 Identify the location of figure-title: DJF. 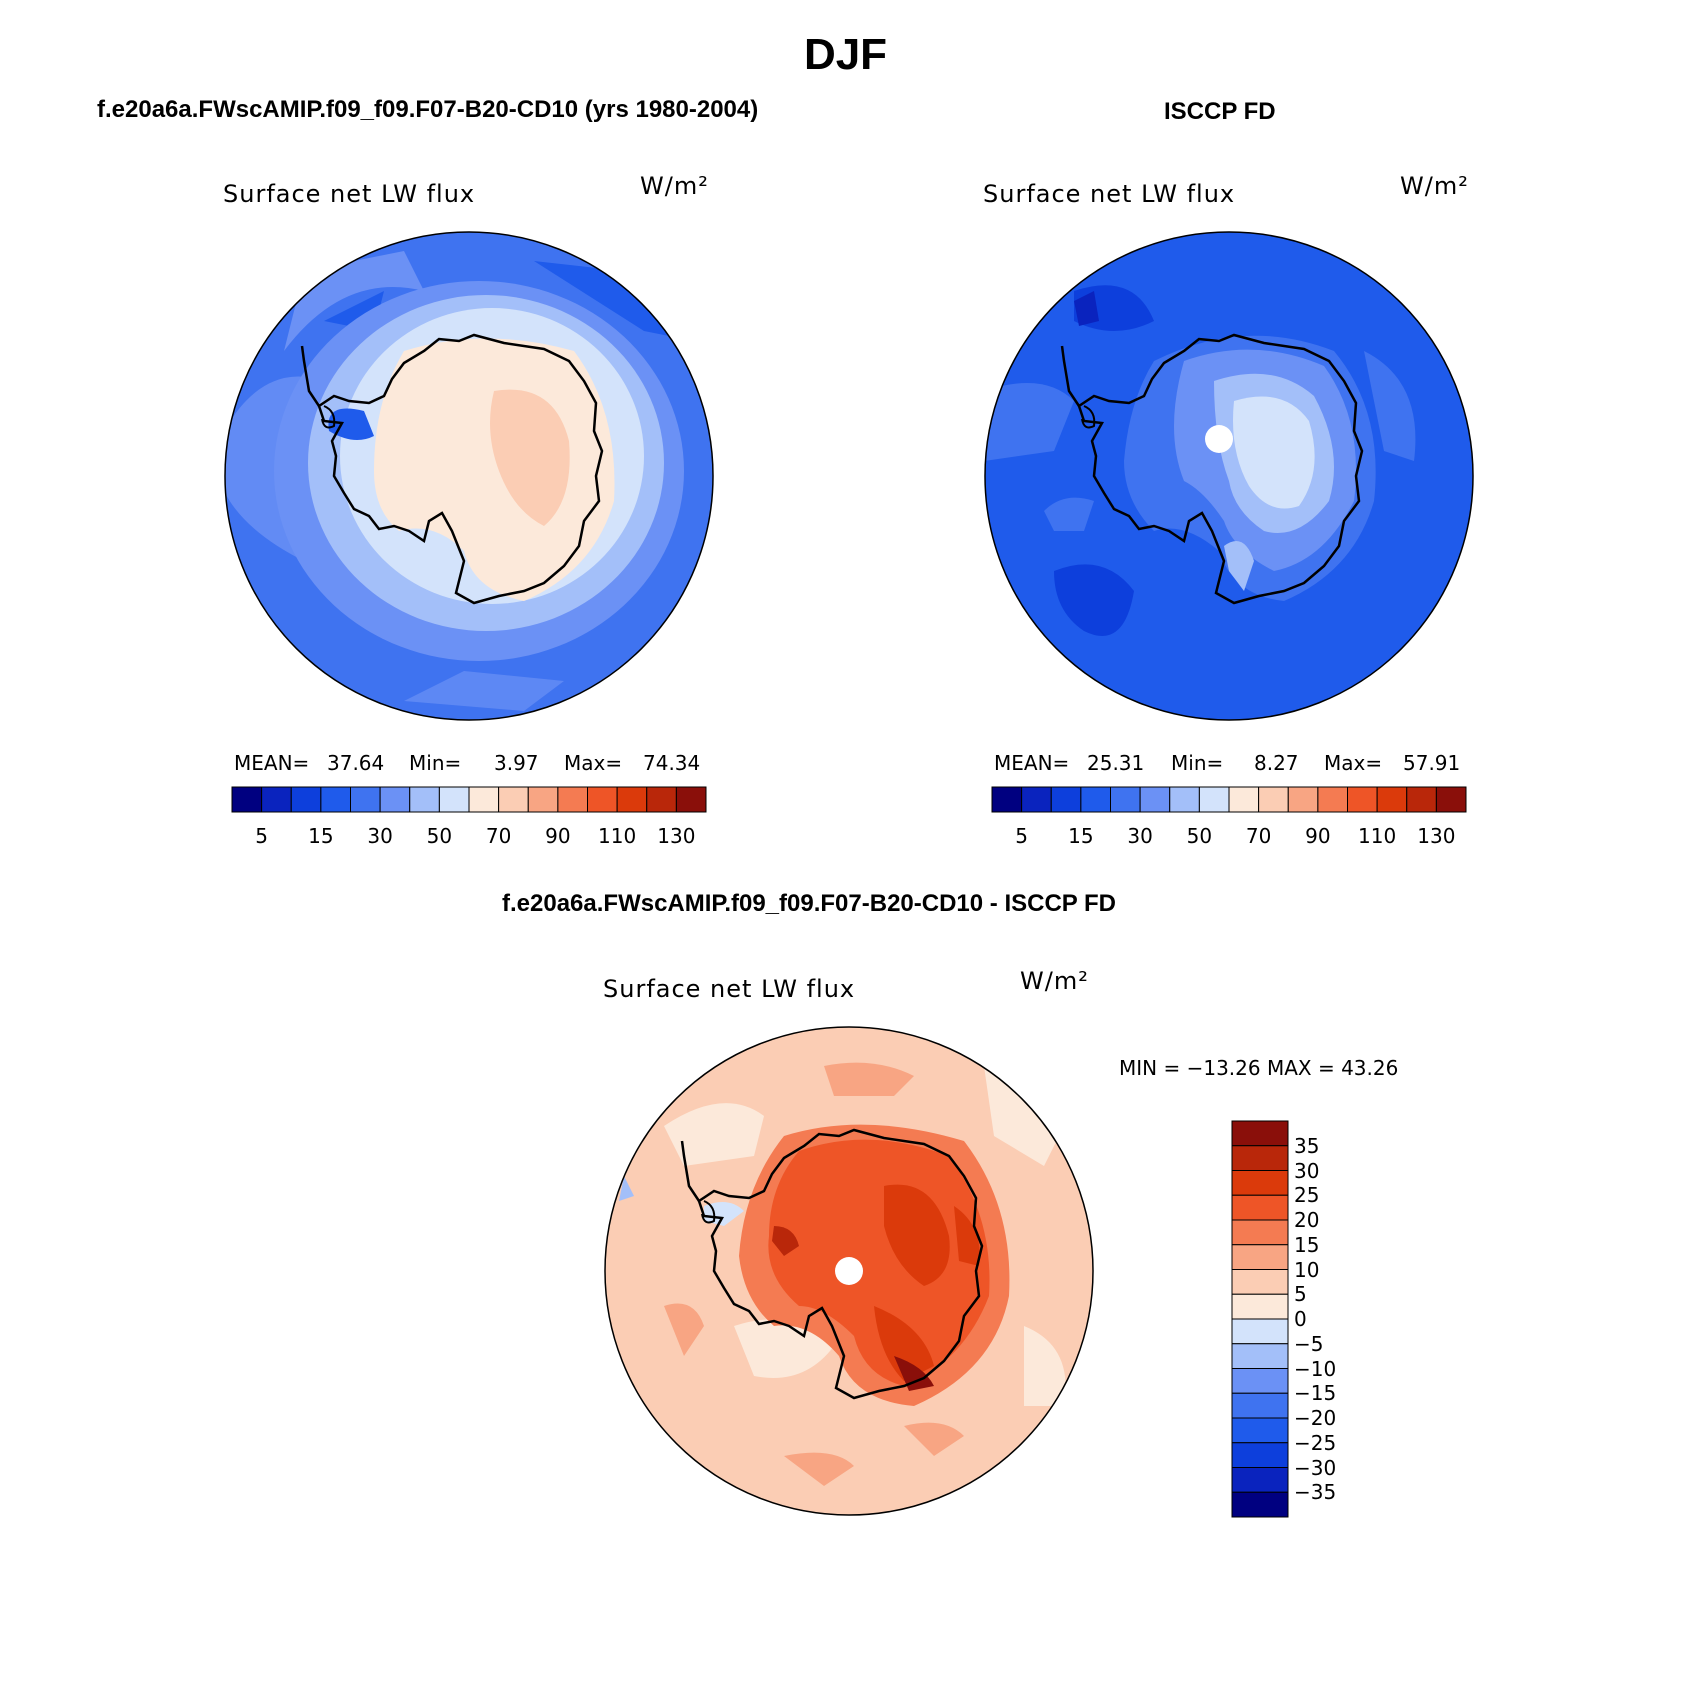
(845, 54).